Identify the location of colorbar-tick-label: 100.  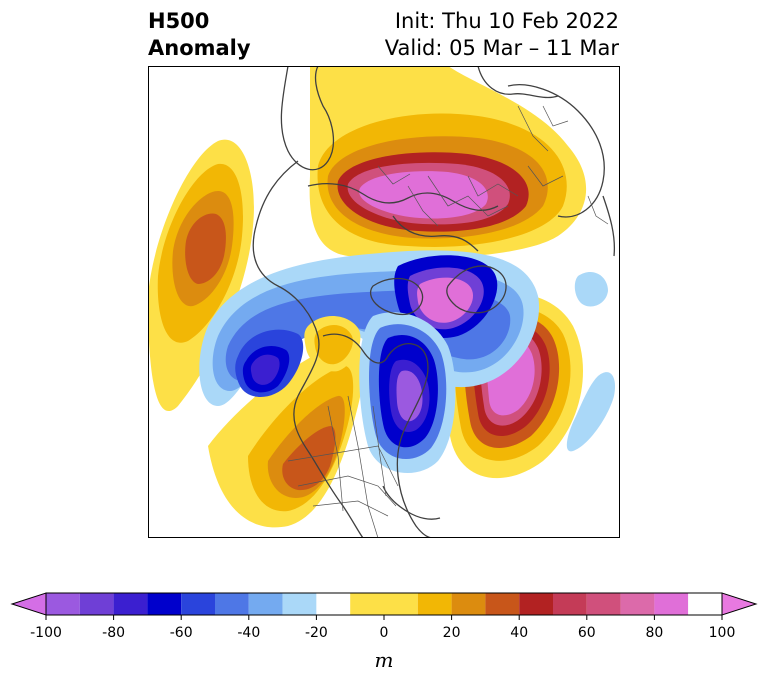
(722, 633).